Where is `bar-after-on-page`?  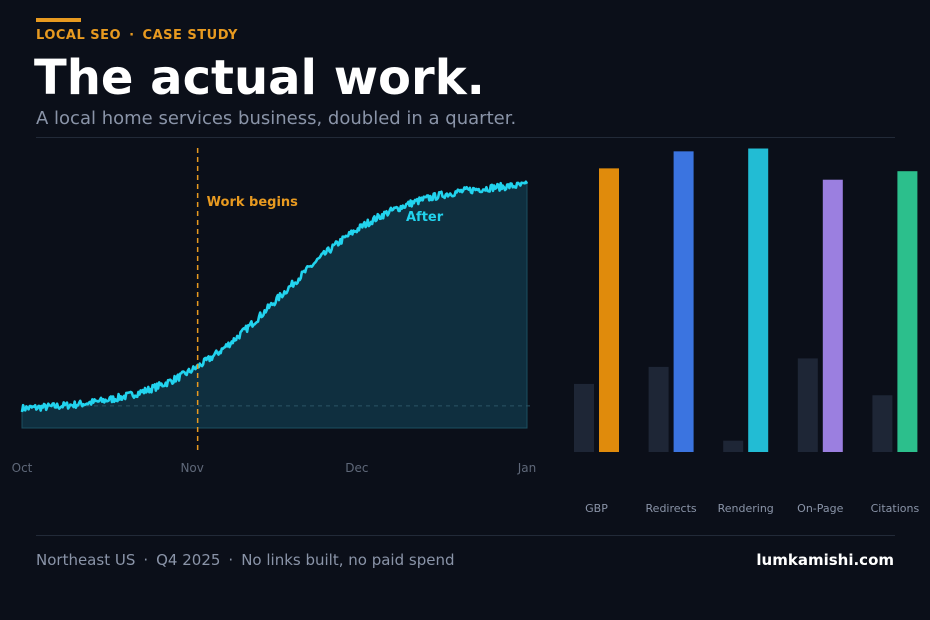 bar-after-on-page is located at coordinates (832, 315).